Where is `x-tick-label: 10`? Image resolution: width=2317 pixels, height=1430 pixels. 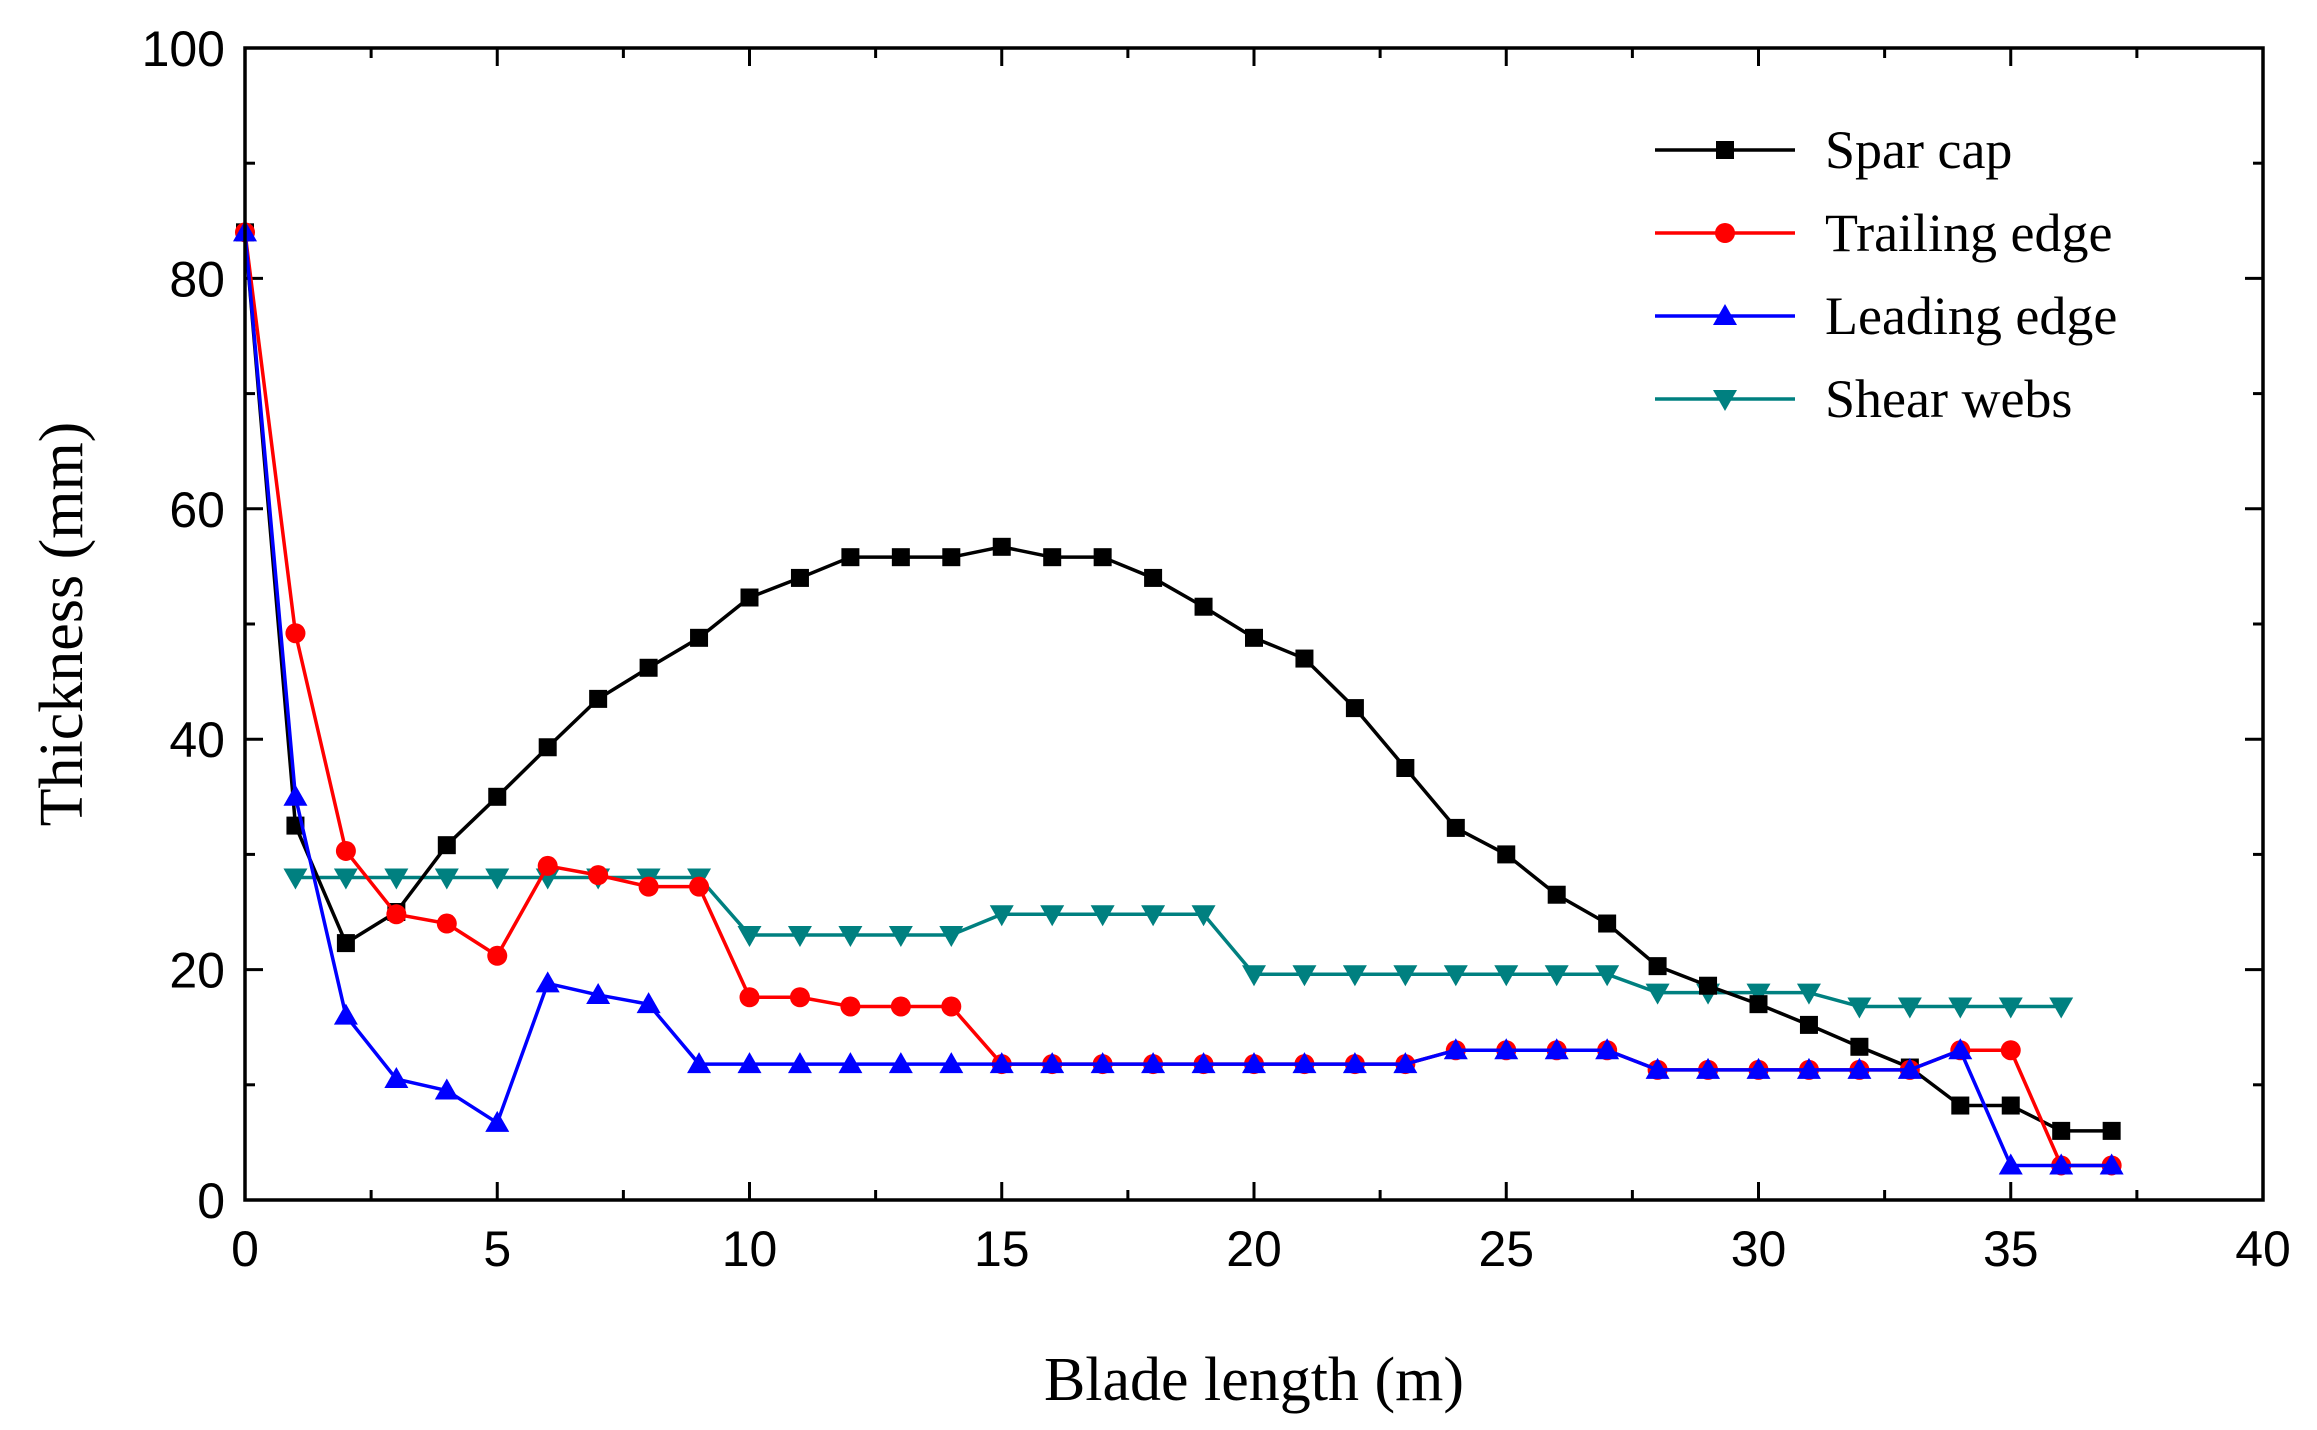 x-tick-label: 10 is located at coordinates (750, 1249).